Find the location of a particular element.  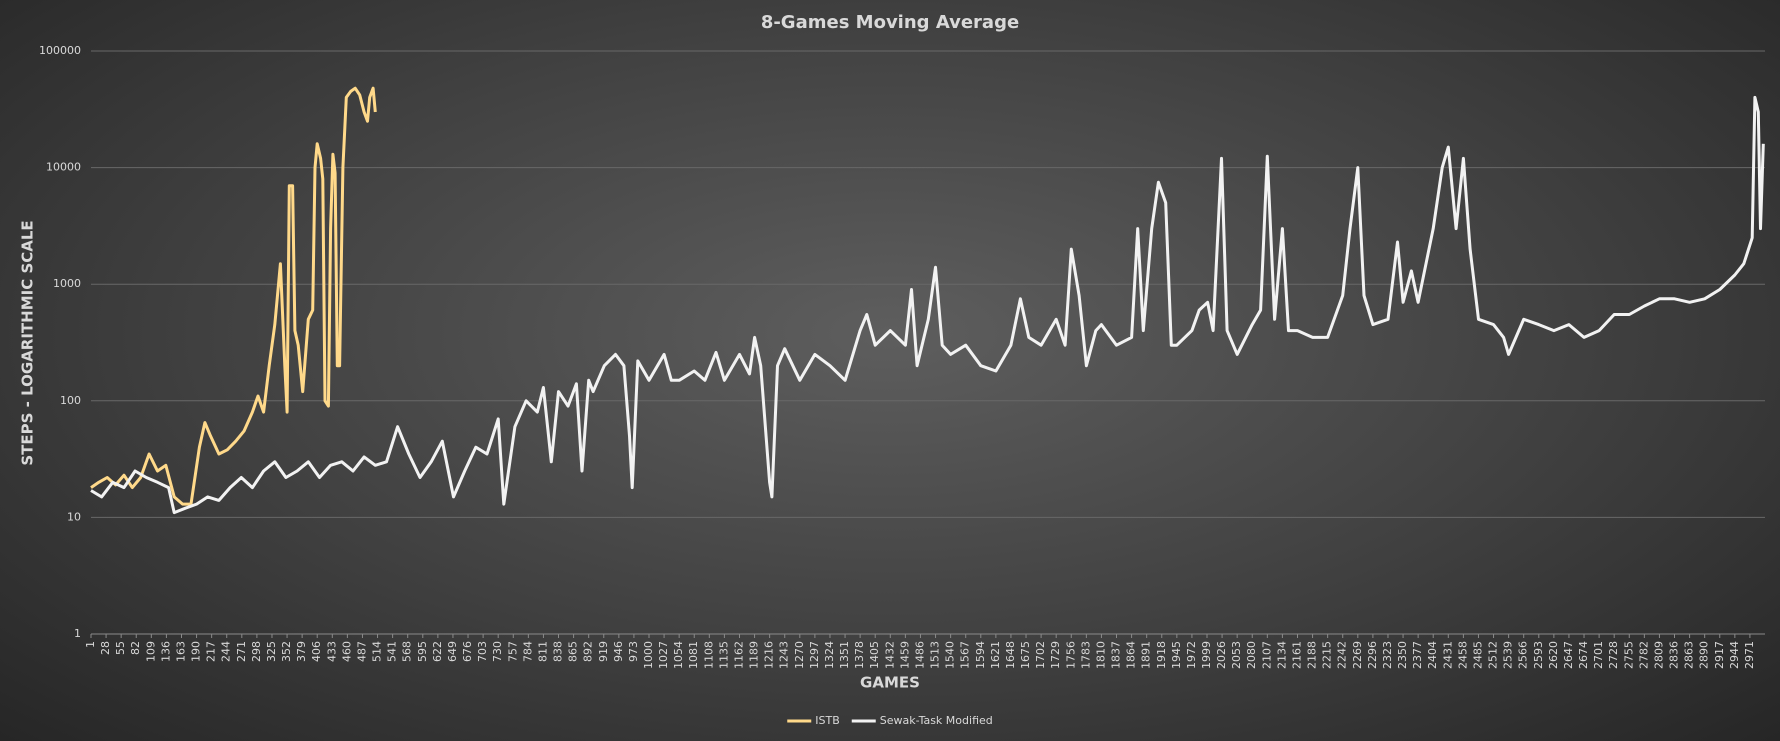

x-tick-label: 2458 is located at coordinates (1462, 655).